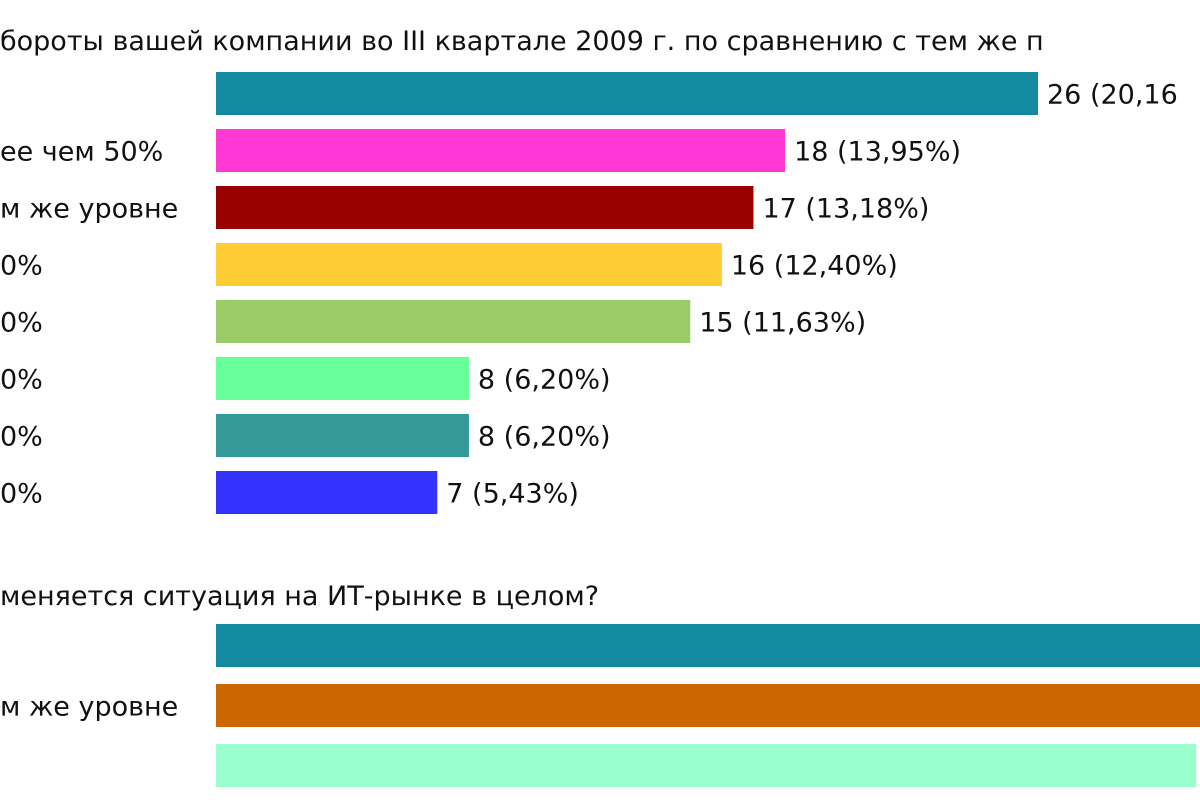  Describe the element at coordinates (299, 596) in the screenshot. I see `question-title-2: меняется ситуация на ИТ-рынке в целом?` at that location.